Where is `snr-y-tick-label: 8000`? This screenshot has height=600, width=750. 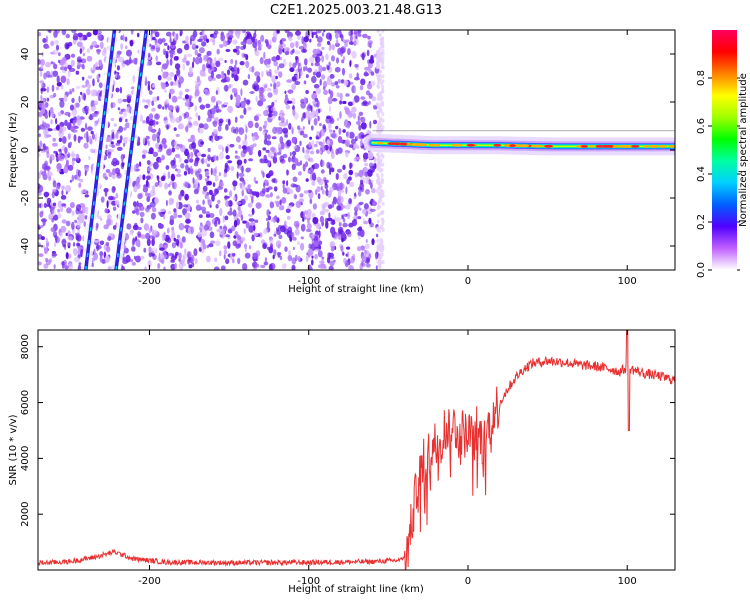 snr-y-tick-label: 8000 is located at coordinates (25, 346).